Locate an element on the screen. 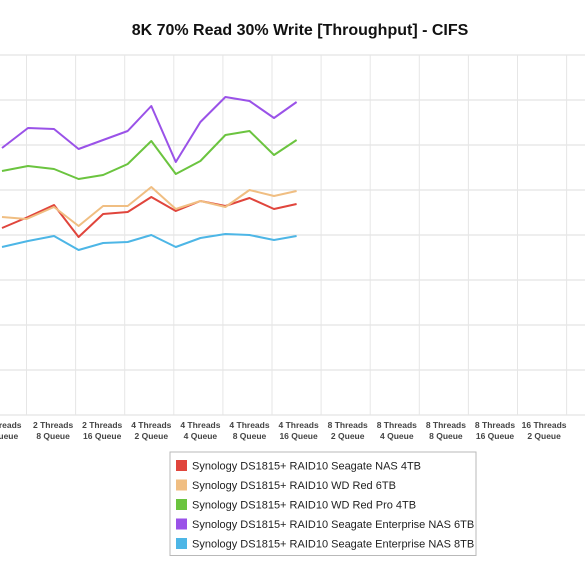 This screenshot has width=585, height=575. series-lines is located at coordinates (149, 173).